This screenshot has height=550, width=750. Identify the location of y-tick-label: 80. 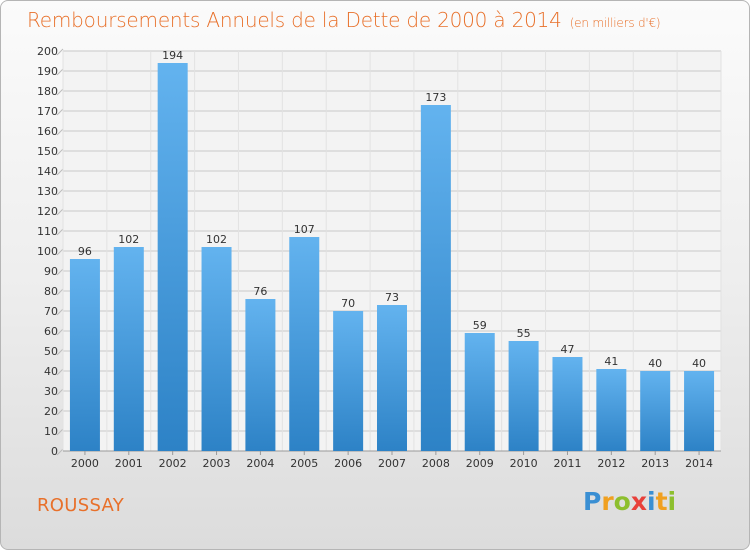
(51, 291).